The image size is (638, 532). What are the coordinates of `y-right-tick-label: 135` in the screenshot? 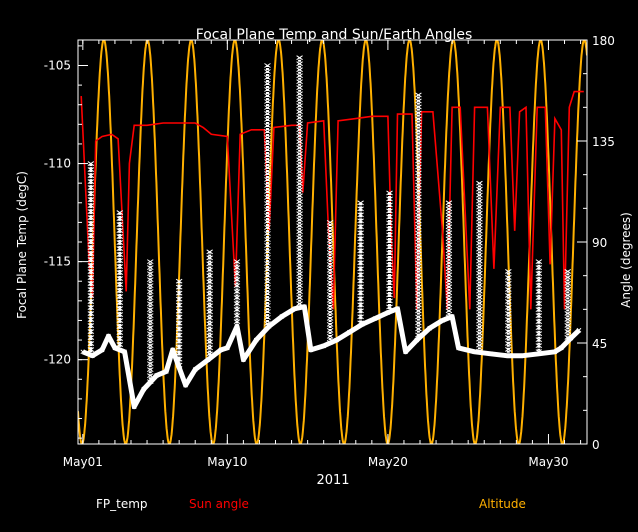 It's located at (603, 142).